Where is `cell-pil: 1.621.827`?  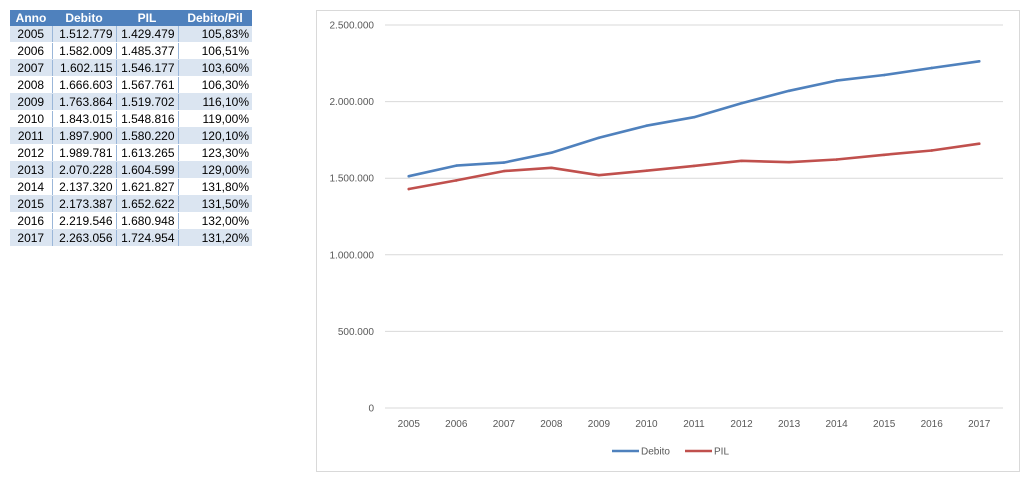 cell-pil: 1.621.827 is located at coordinates (147, 187).